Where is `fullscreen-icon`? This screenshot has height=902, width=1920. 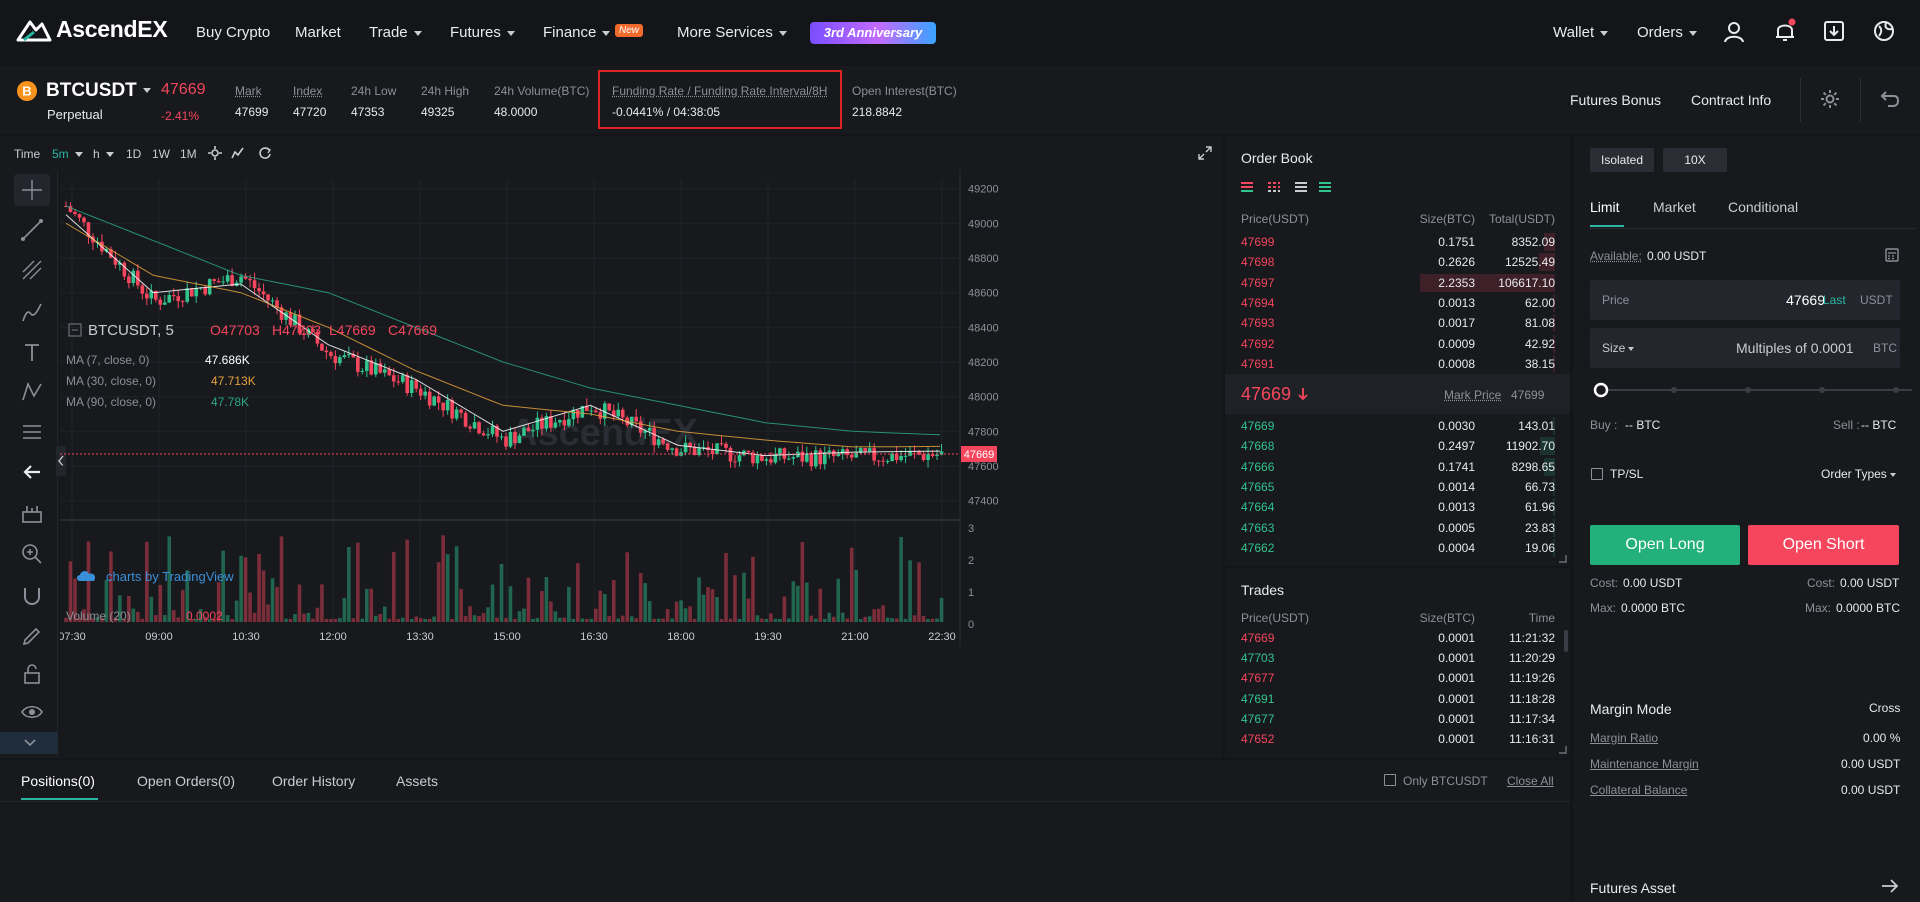 fullscreen-icon is located at coordinates (1205, 153).